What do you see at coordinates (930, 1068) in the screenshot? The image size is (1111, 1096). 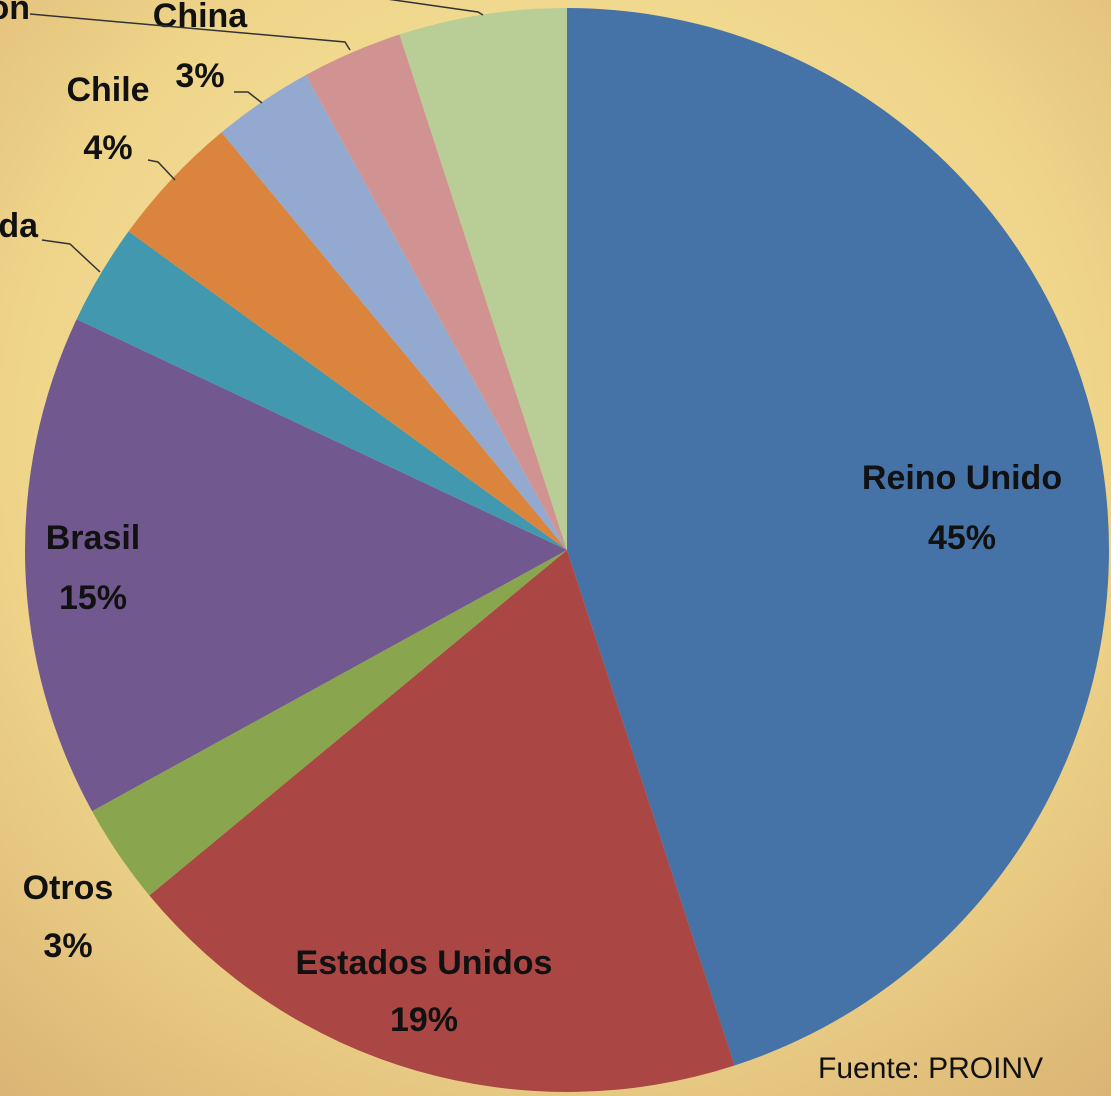 I see `source-note: Fuente: PROINV` at bounding box center [930, 1068].